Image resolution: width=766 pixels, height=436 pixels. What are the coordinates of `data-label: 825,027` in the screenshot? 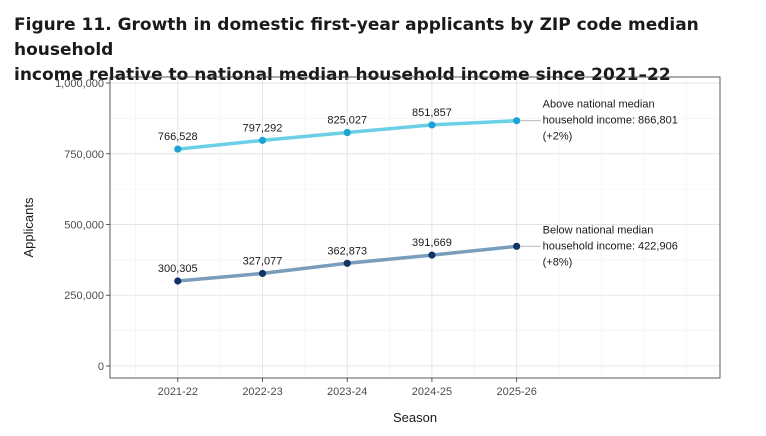 It's located at (347, 121).